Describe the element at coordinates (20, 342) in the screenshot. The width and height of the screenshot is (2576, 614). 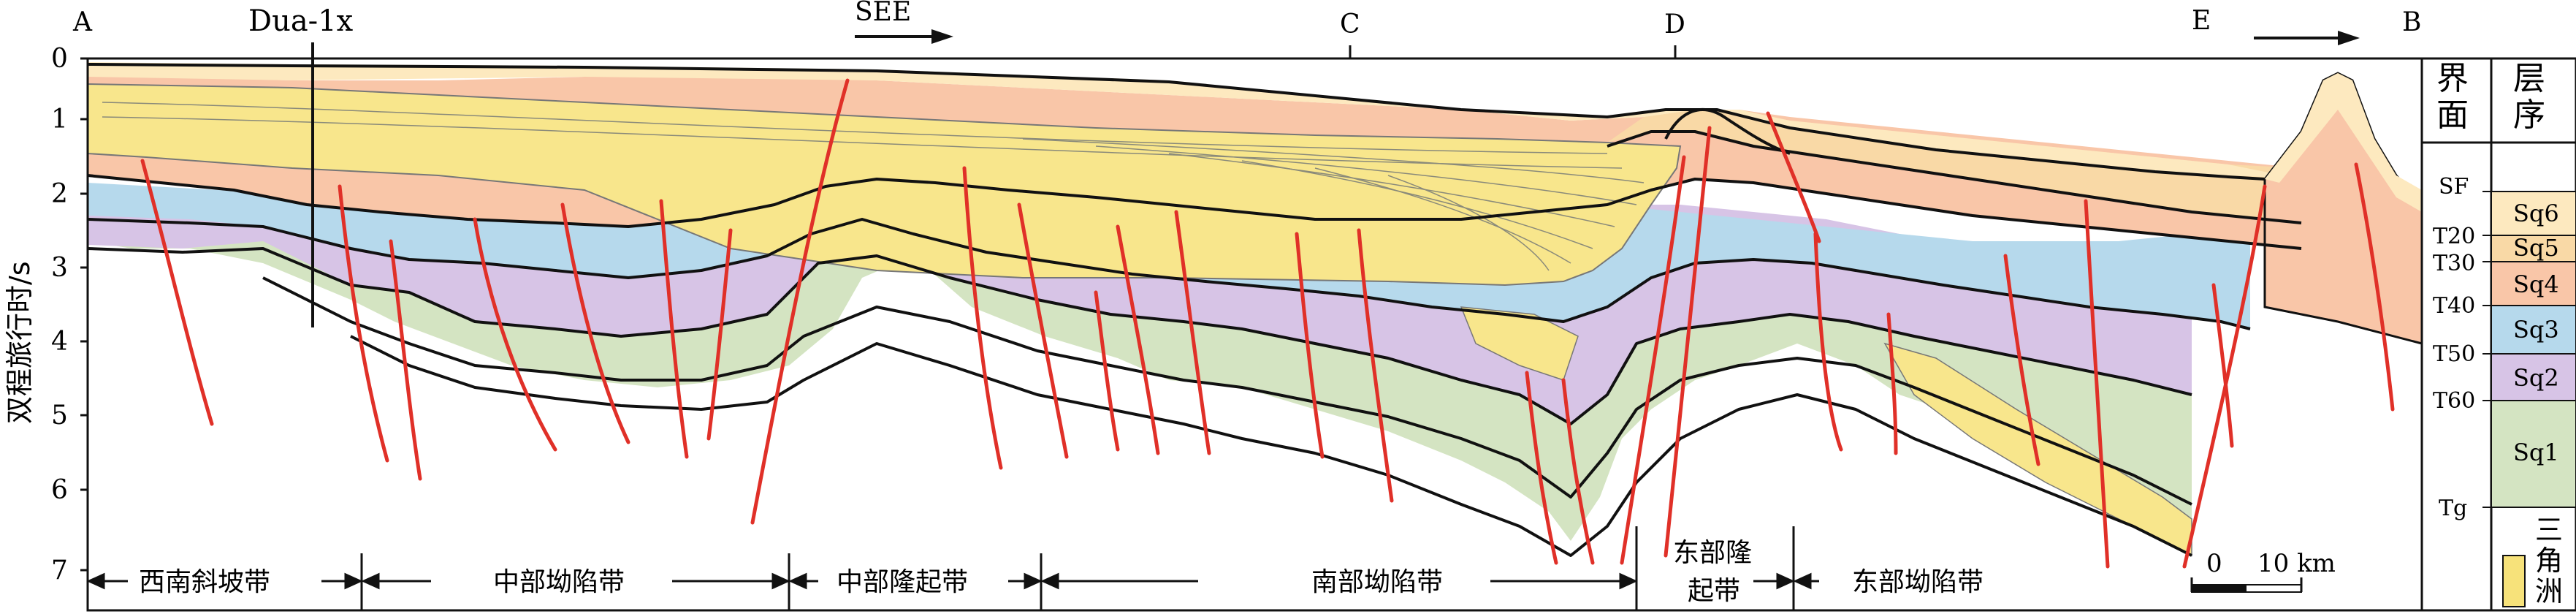
I see `y-axis-label: 双程旅行时/s` at that location.